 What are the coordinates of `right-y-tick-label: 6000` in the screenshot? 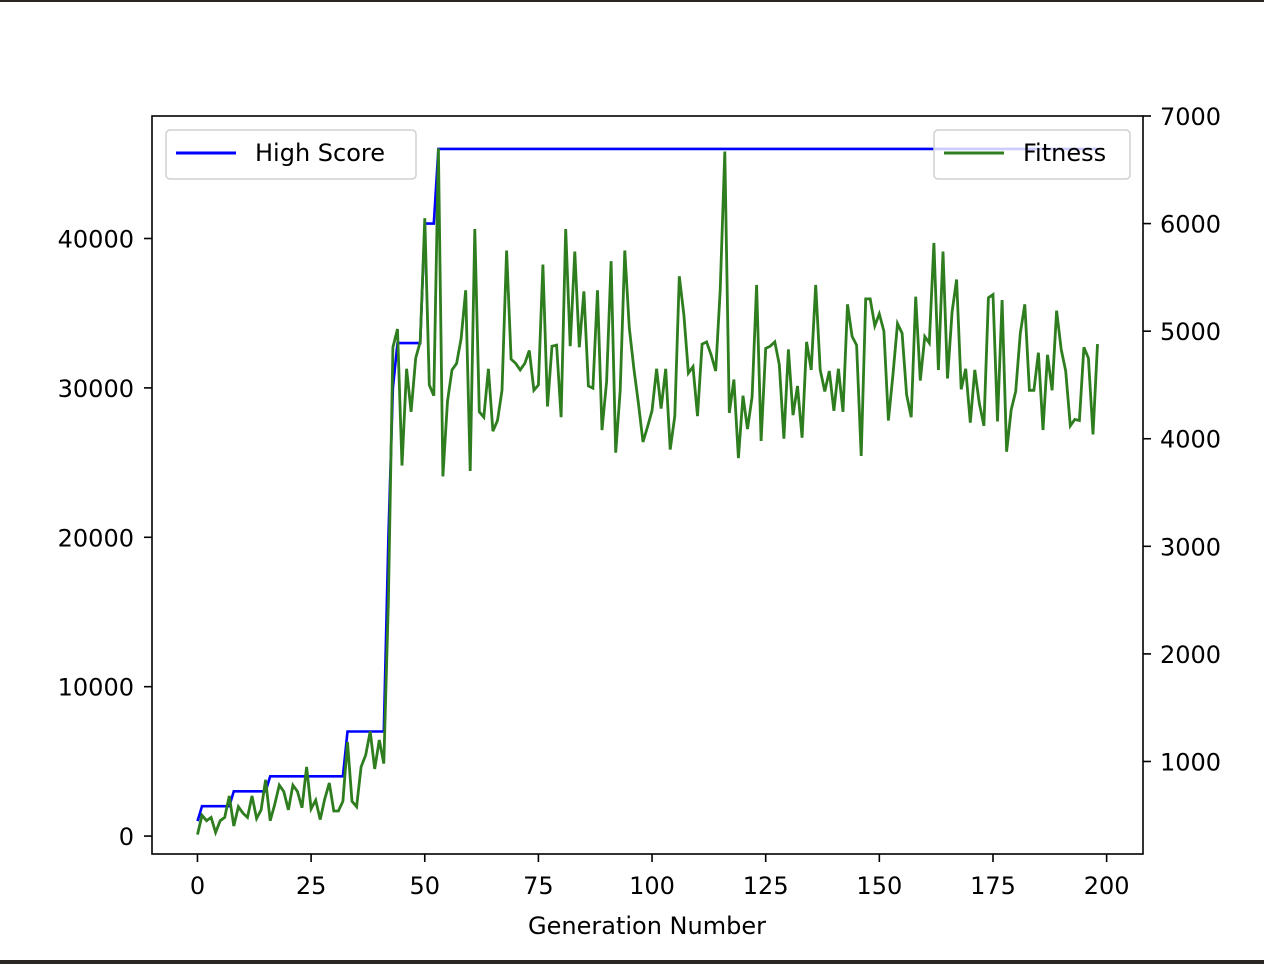 It's located at (1190, 225).